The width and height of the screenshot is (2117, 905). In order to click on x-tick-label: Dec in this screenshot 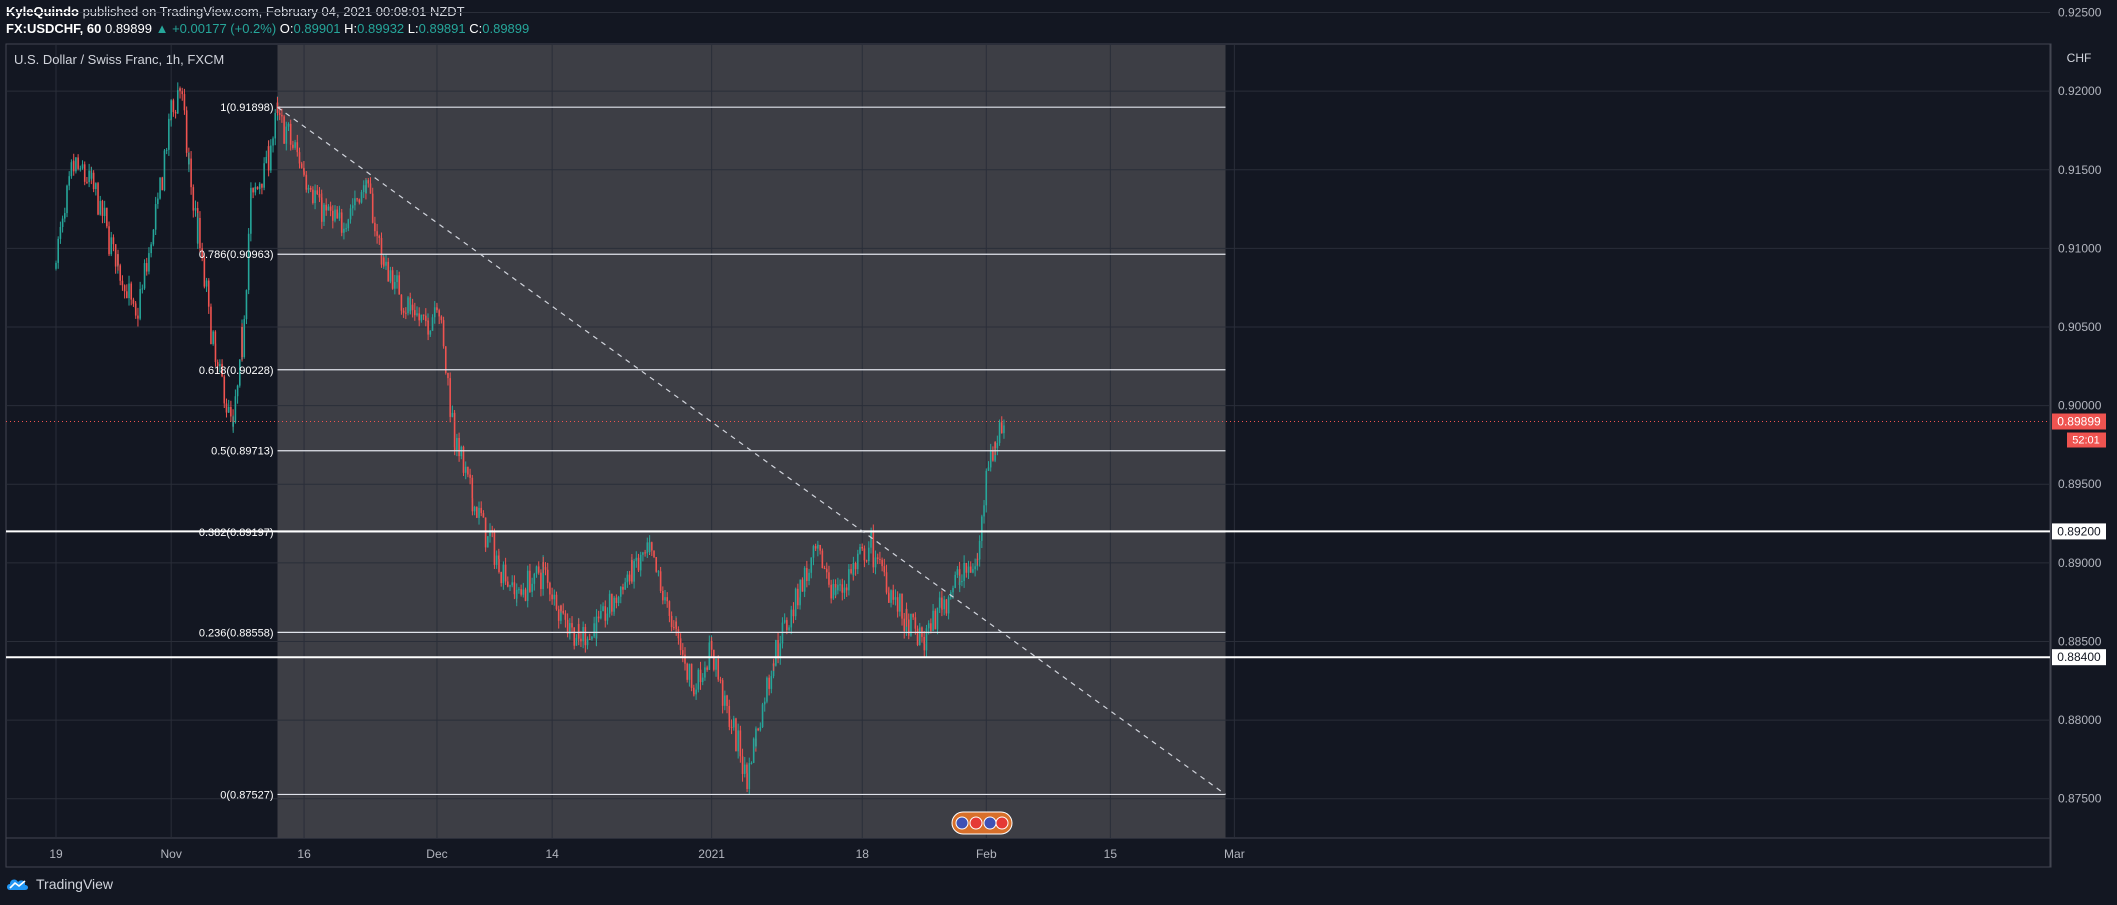, I will do `click(436, 854)`.